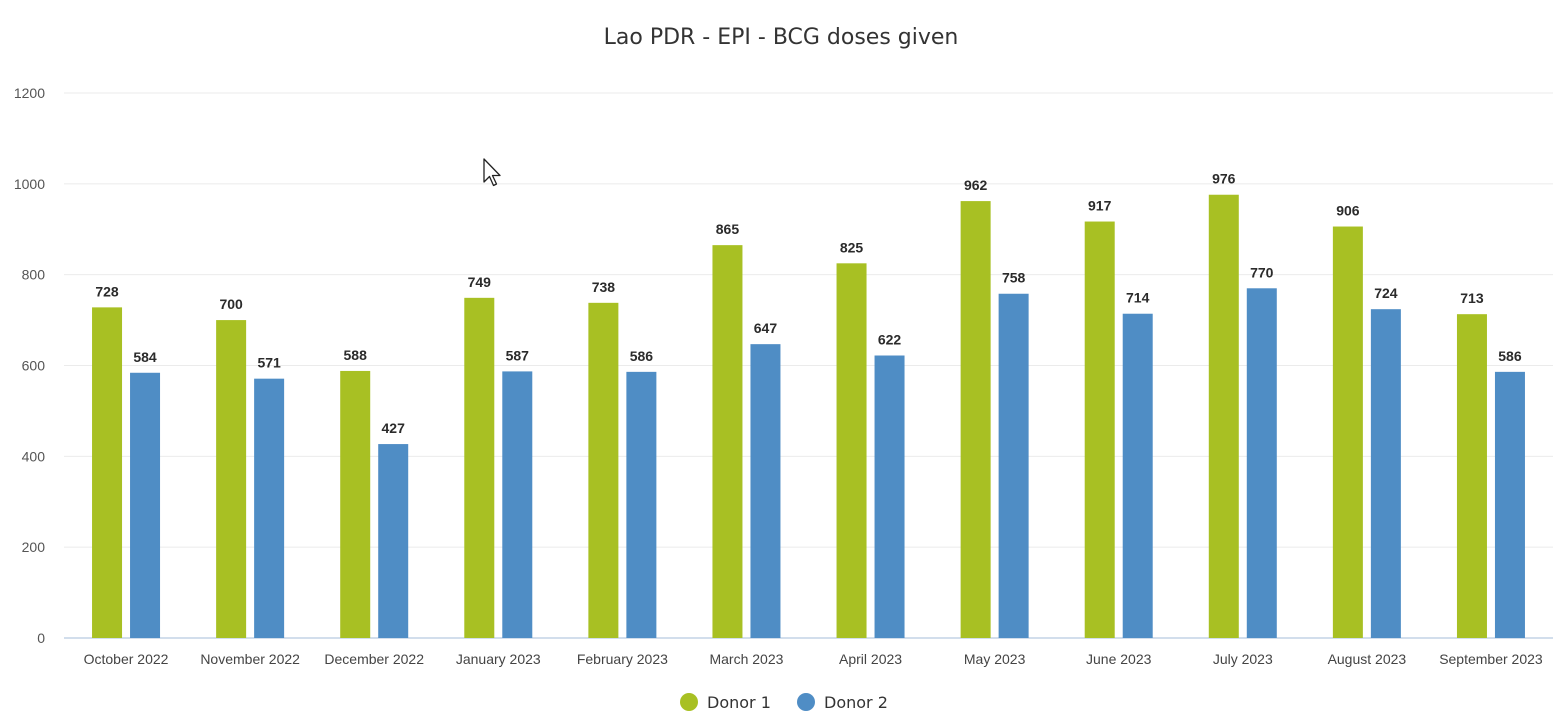 Image resolution: width=1563 pixels, height=715 pixels. What do you see at coordinates (498, 659) in the screenshot?
I see `x-tick-label: January 2023` at bounding box center [498, 659].